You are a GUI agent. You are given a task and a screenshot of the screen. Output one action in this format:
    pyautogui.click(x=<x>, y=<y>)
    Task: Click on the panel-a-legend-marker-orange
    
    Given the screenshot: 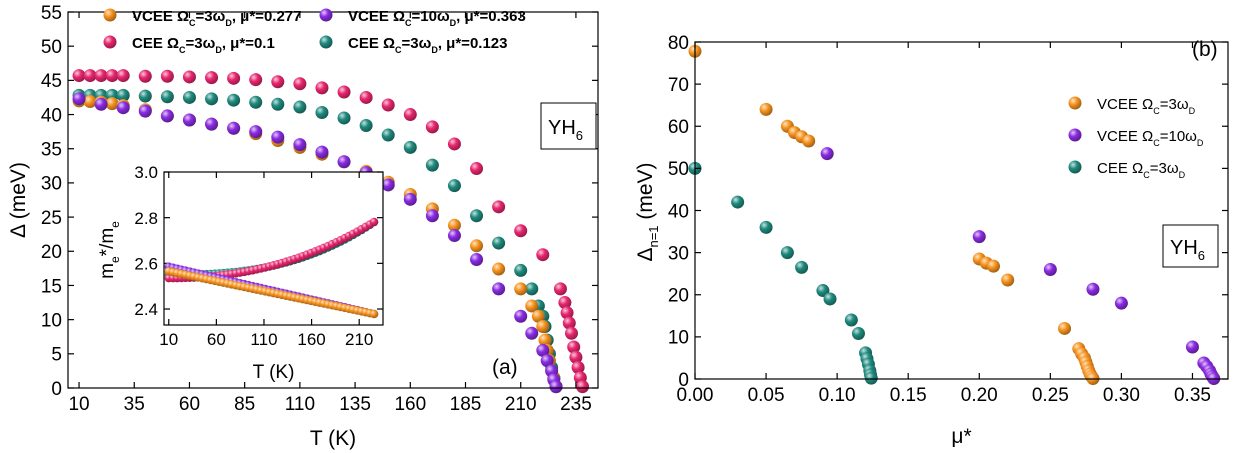 What is the action you would take?
    pyautogui.click(x=110, y=15)
    